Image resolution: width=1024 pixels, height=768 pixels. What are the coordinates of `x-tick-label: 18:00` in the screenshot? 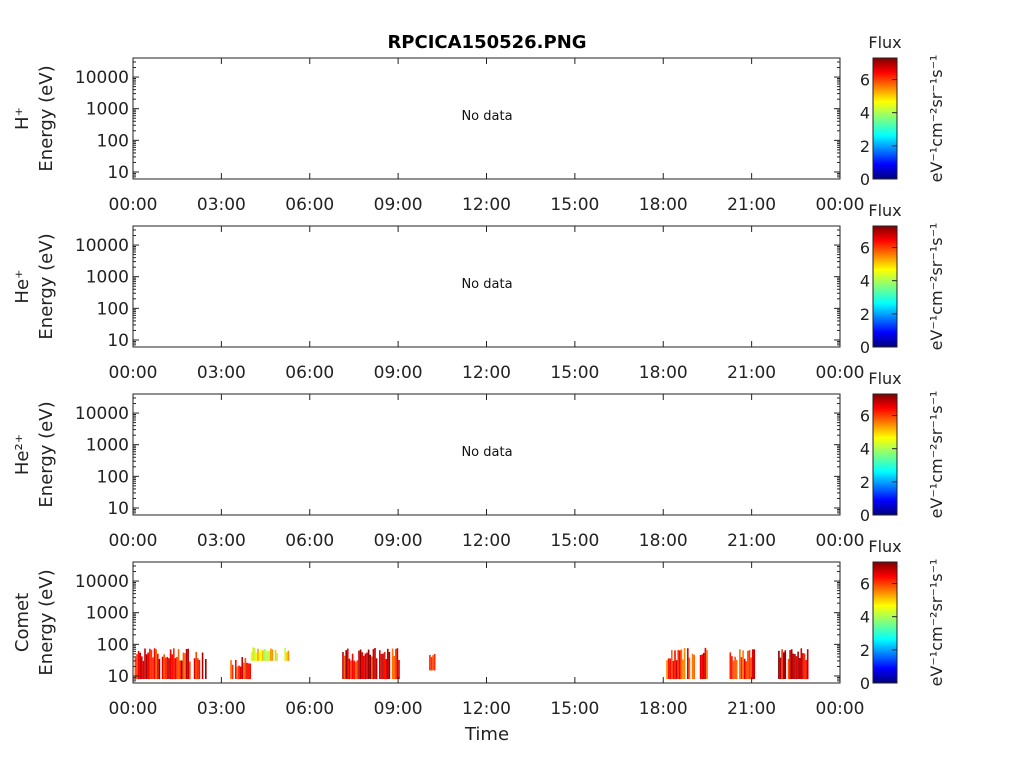 It's located at (663, 205).